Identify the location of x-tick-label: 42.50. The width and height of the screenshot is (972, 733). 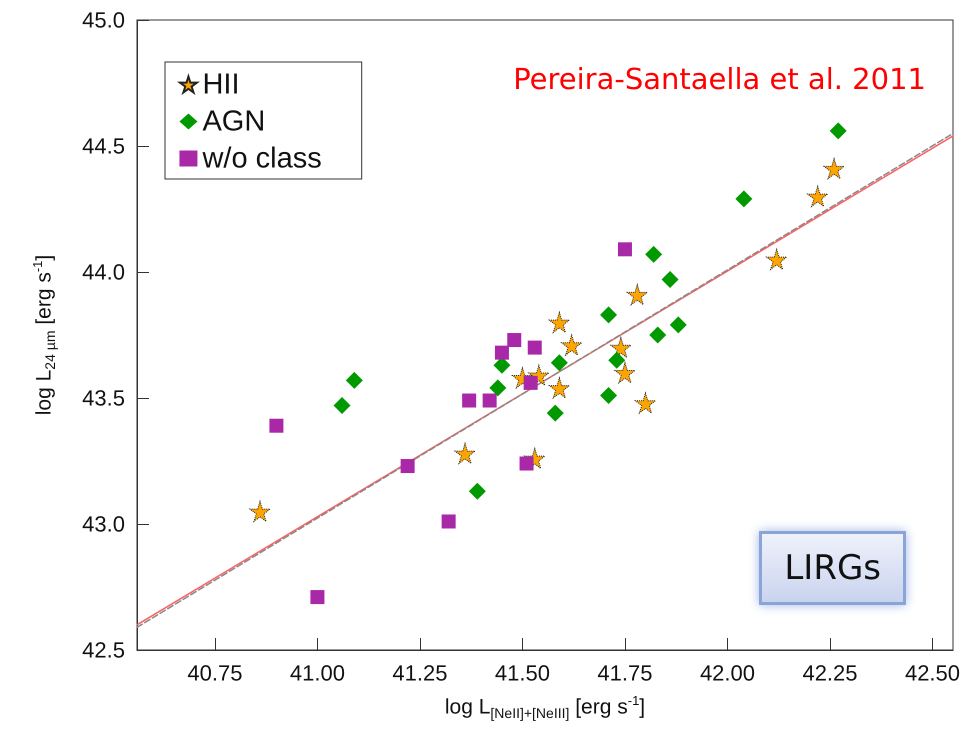
(932, 673).